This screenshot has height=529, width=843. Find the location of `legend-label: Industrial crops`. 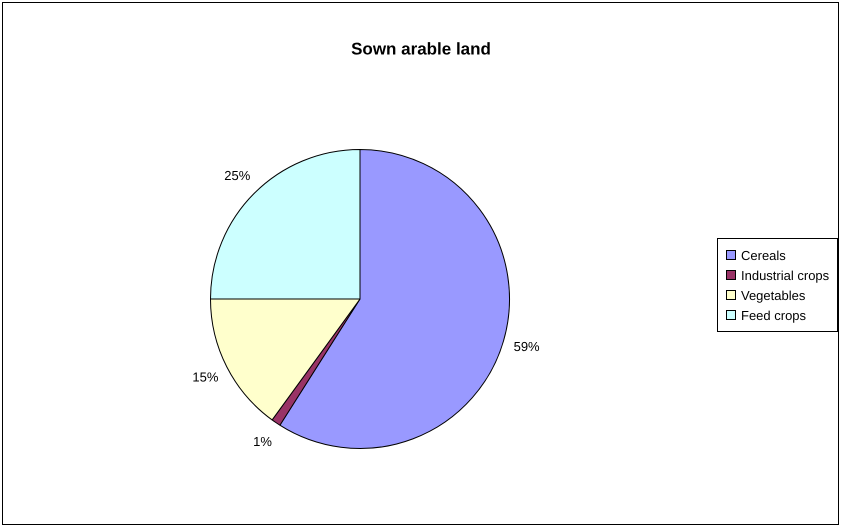

legend-label: Industrial crops is located at coordinates (785, 275).